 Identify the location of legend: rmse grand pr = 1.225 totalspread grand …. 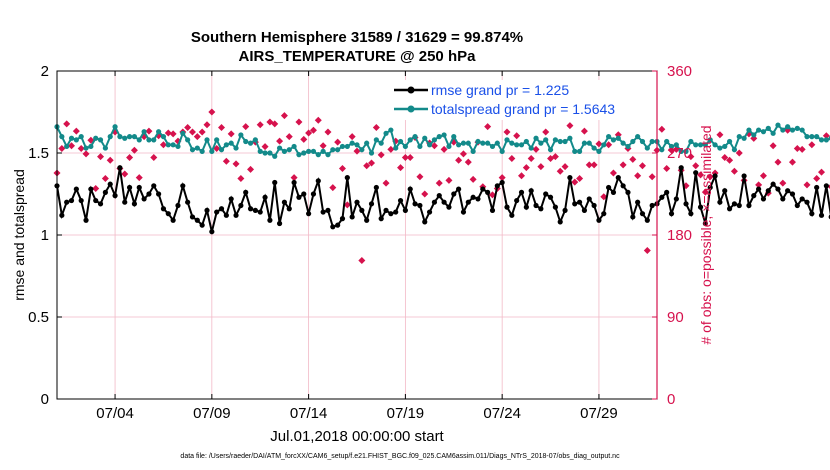
(519, 100).